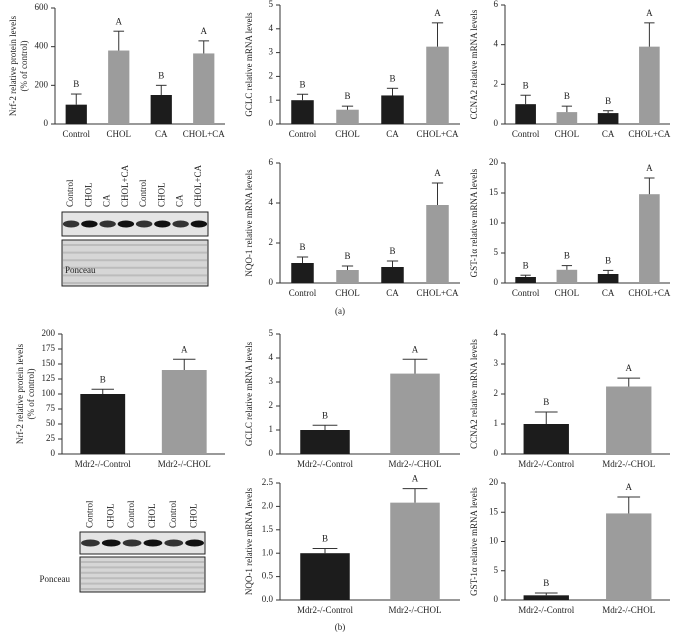 This screenshot has width=680, height=638. Describe the element at coordinates (51, 423) in the screenshot. I see `y-tick-label: 50` at that location.